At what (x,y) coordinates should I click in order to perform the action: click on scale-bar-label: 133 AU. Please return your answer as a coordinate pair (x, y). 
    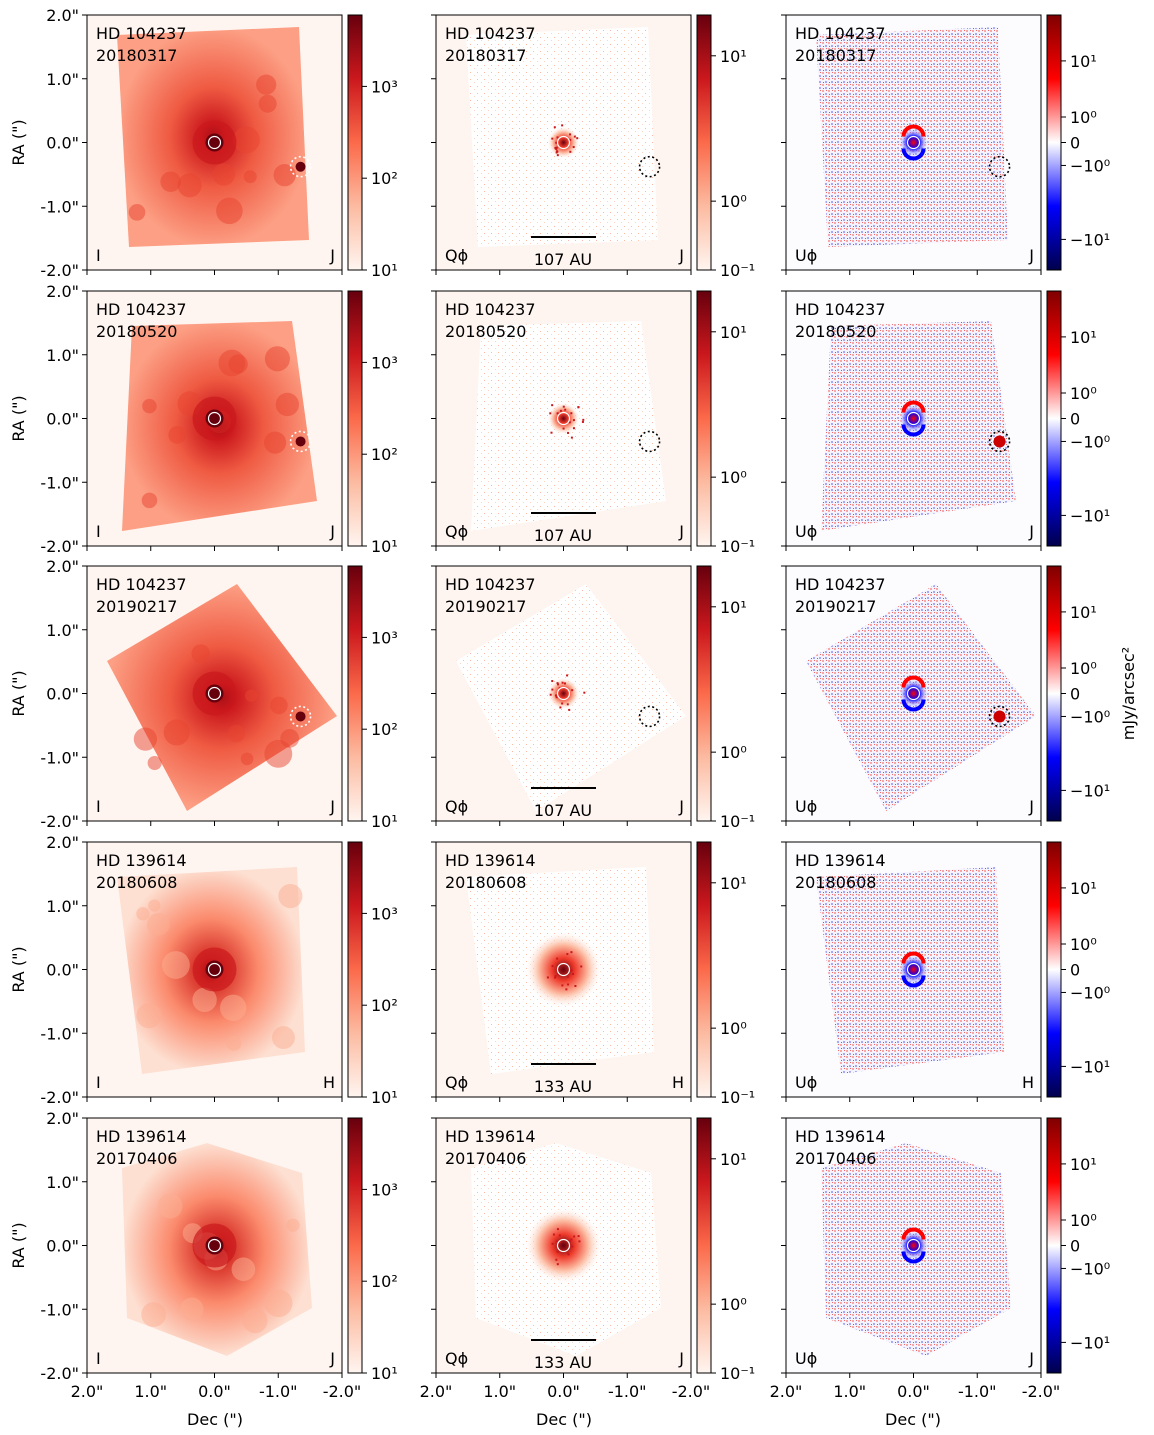
    Looking at the image, I should click on (563, 1086).